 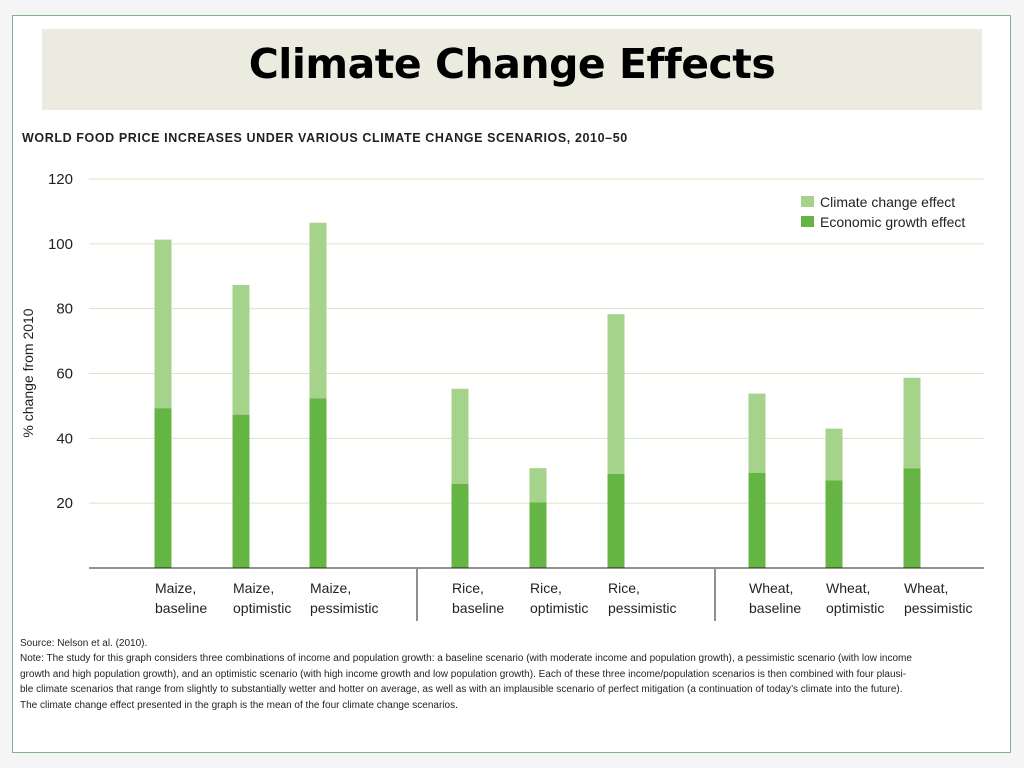 What do you see at coordinates (64, 374) in the screenshot?
I see `y-tick-label: 60` at bounding box center [64, 374].